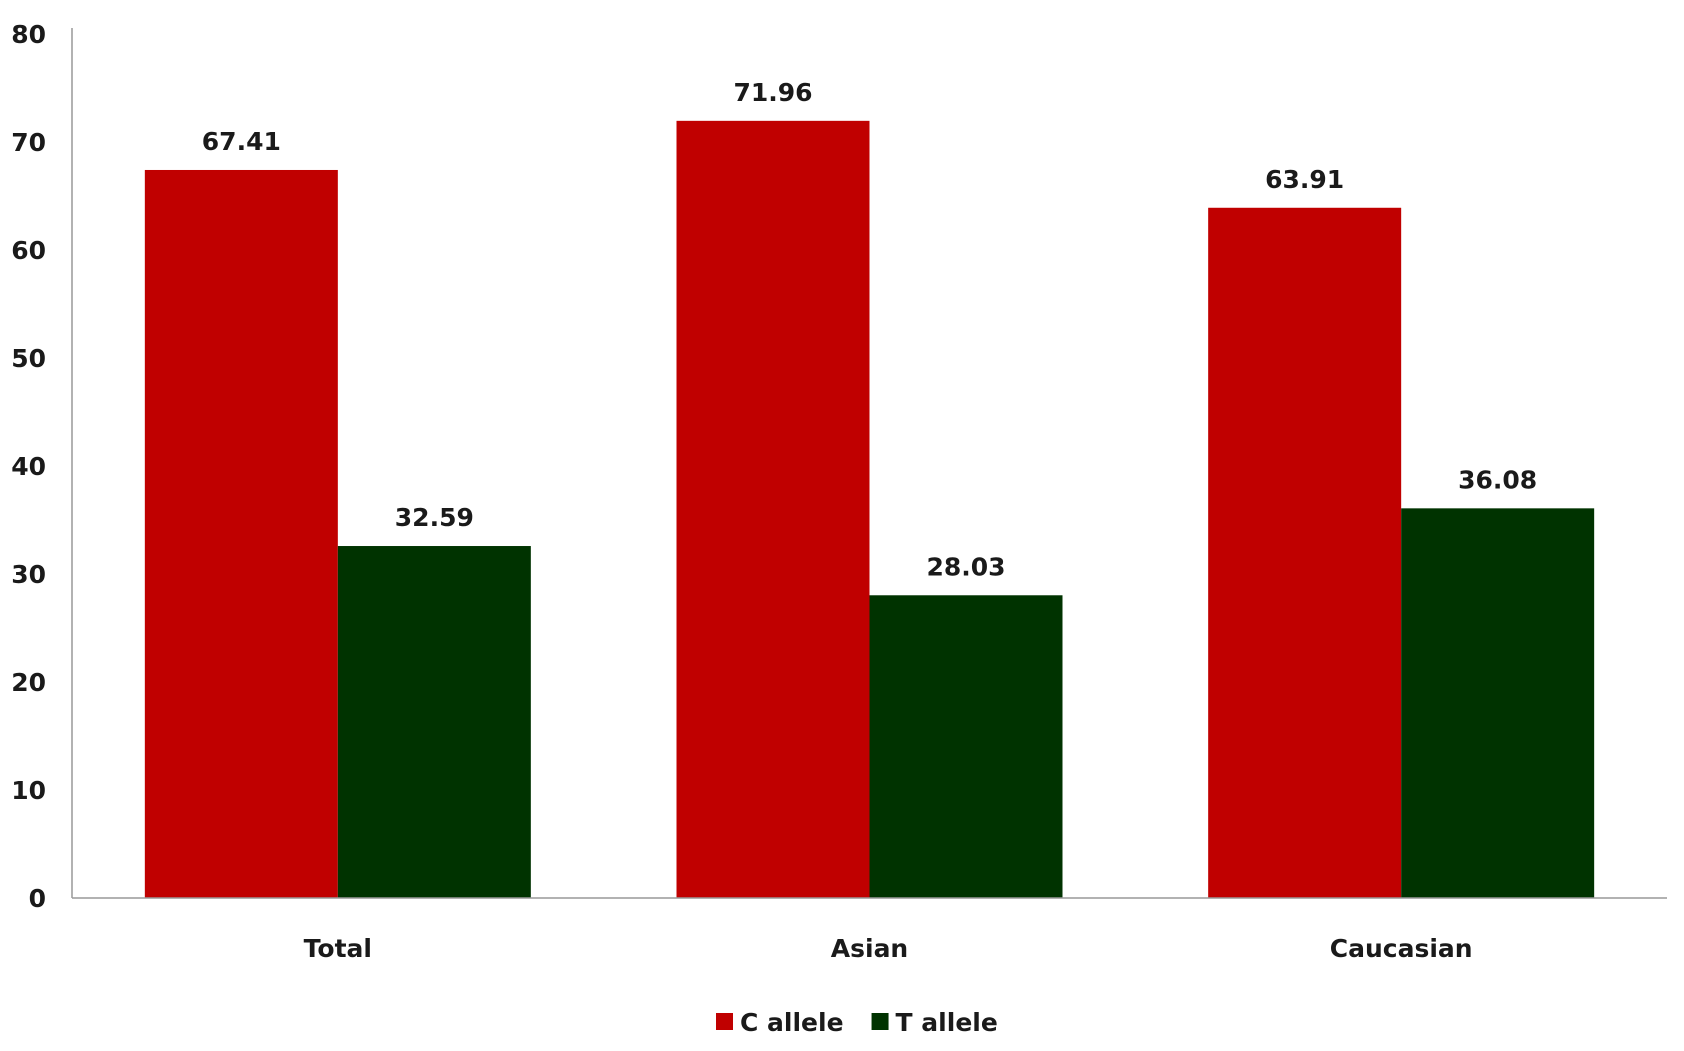  What do you see at coordinates (1498, 703) in the screenshot?
I see `bar-t-allele-caucasian` at bounding box center [1498, 703].